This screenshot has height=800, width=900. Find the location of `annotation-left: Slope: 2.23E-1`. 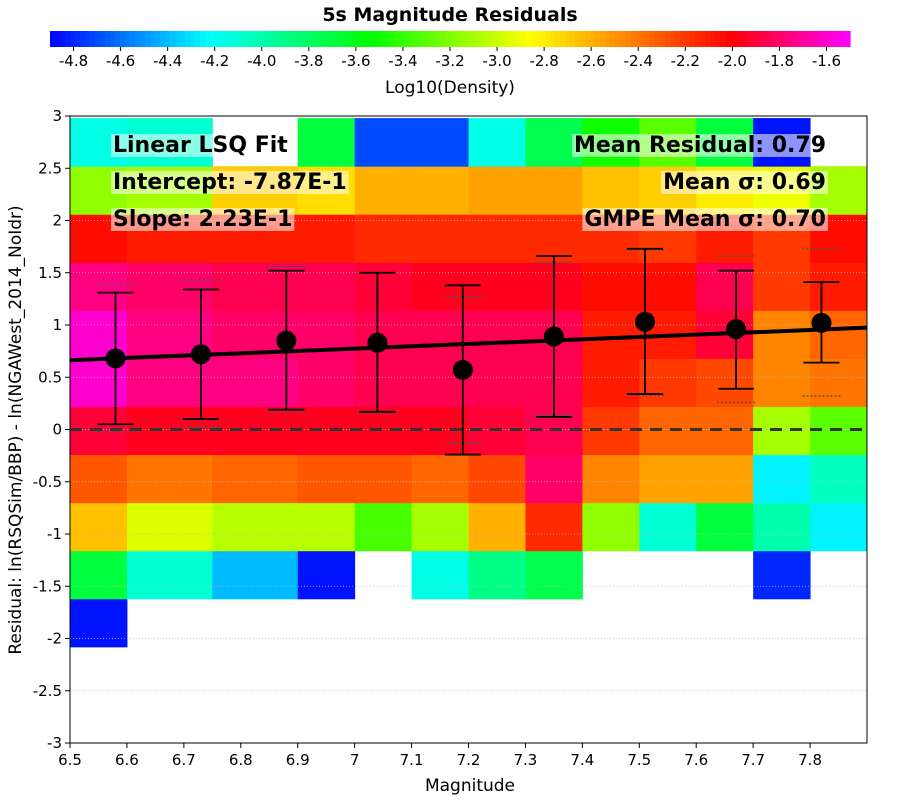

annotation-left: Slope: 2.23E-1 is located at coordinates (202, 219).